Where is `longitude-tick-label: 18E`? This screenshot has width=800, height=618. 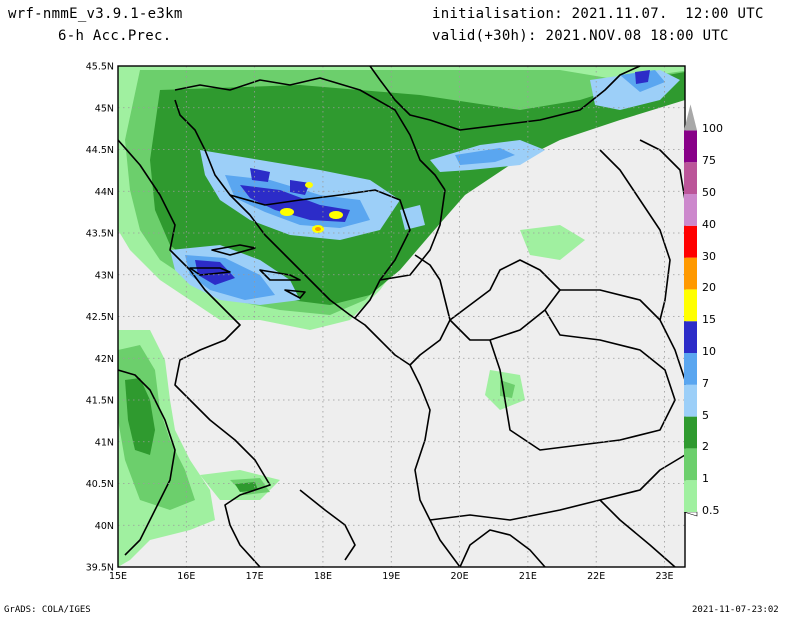 longitude-tick-label: 18E is located at coordinates (323, 576).